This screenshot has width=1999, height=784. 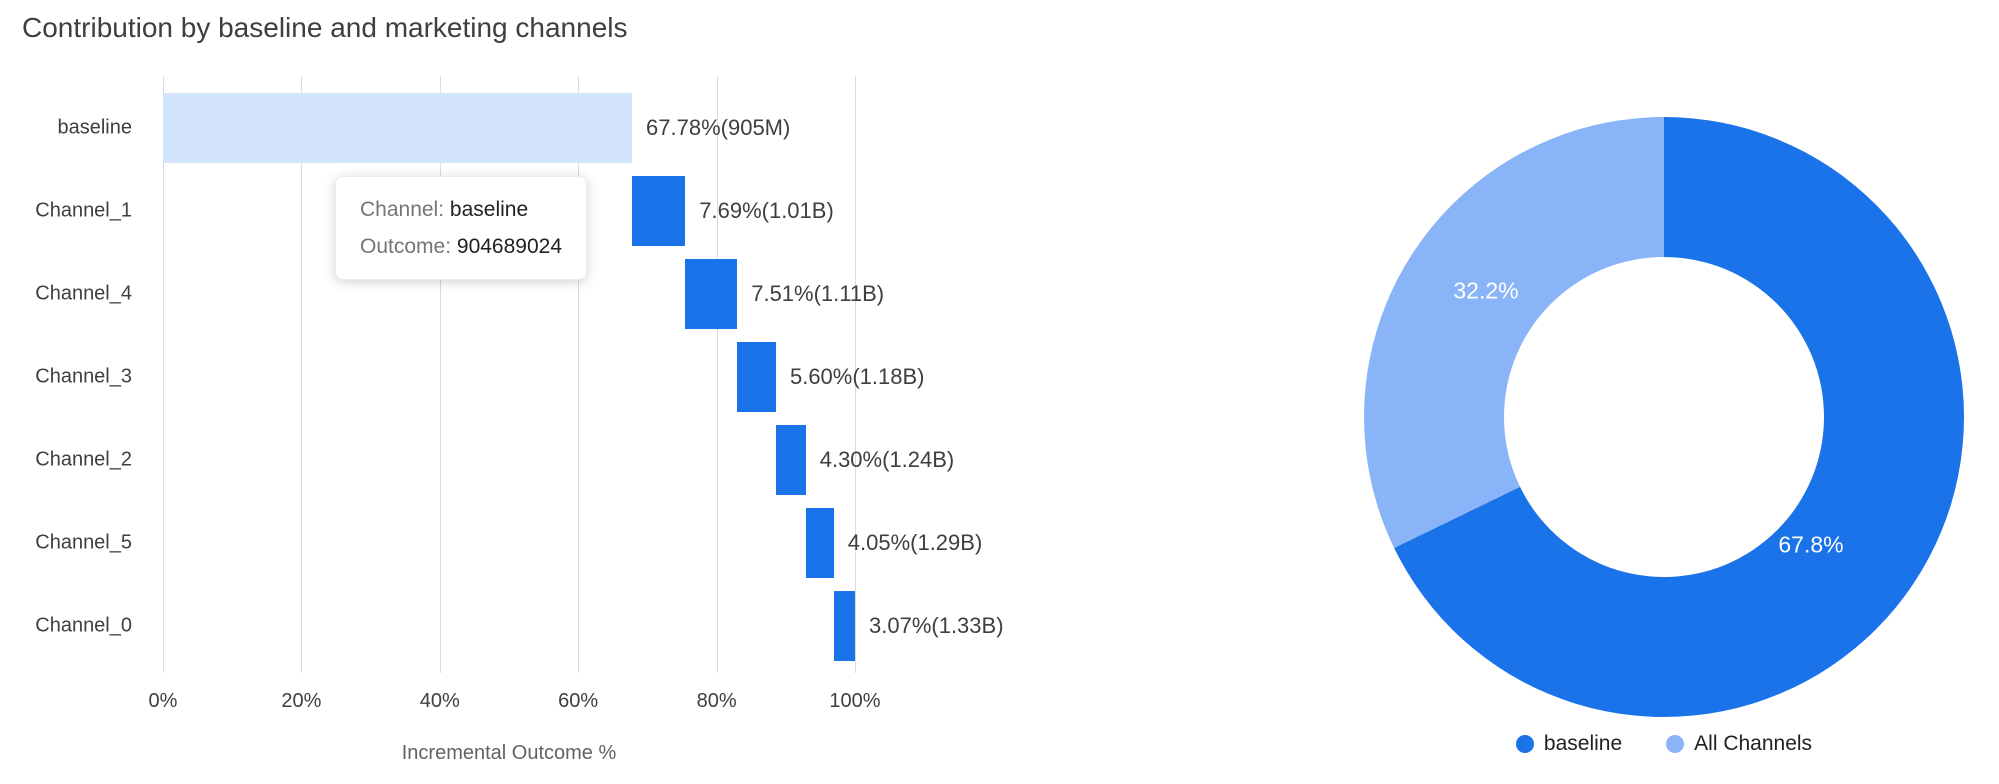 I want to click on x-tick-label: 0%, so click(x=163, y=701).